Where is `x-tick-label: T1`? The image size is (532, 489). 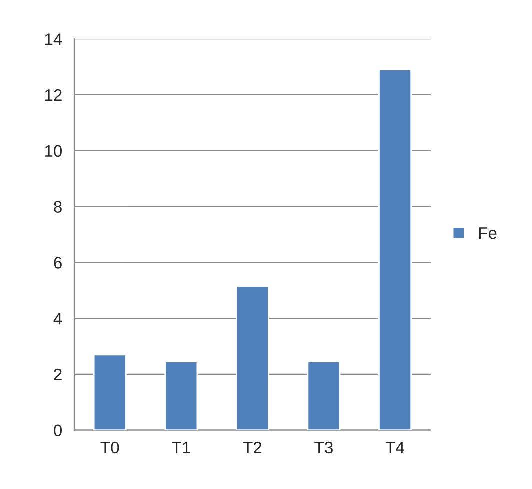
x-tick-label: T1 is located at coordinates (181, 448).